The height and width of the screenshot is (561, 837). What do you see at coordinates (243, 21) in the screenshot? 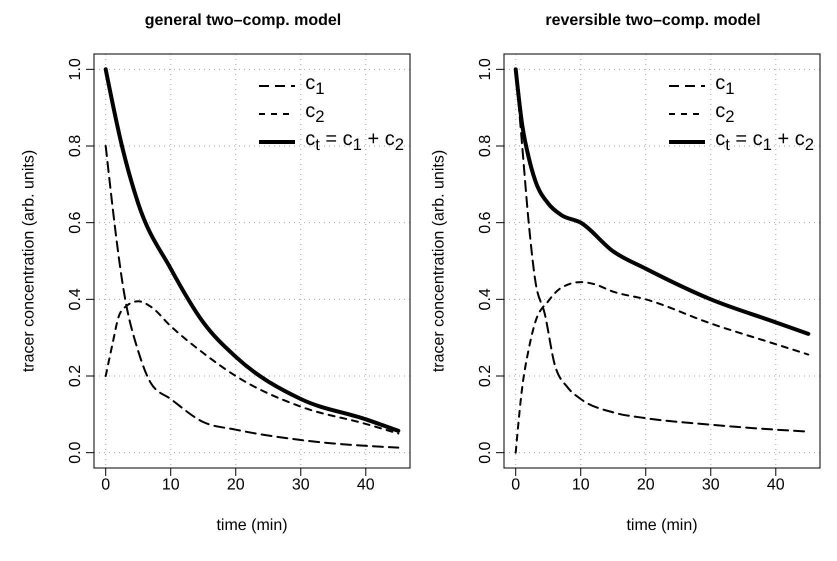
I see `chart-title: general two–comp. model` at bounding box center [243, 21].